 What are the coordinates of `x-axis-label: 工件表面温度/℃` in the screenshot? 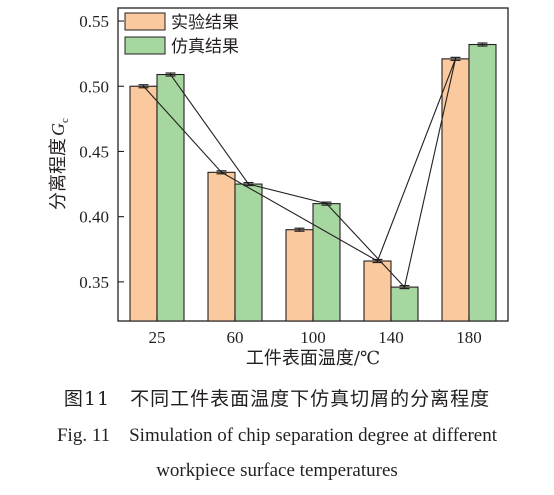 It's located at (313, 358).